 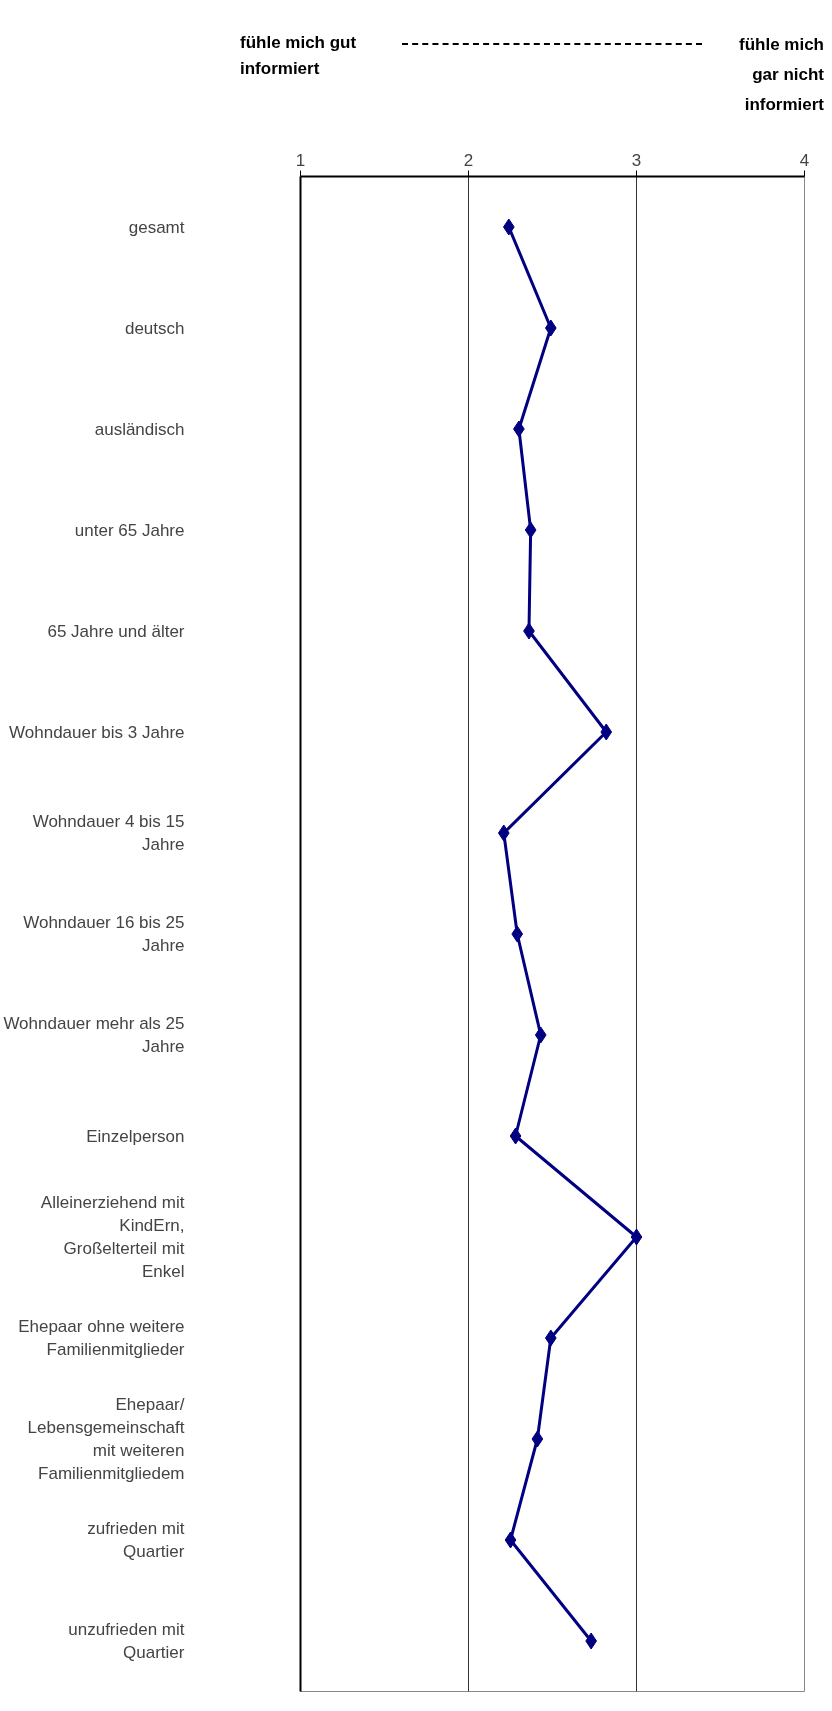 I want to click on y-tick-label: Alleinerziehend mit KindErn, Großelterteil mit Enkel, so click(x=112, y=1237).